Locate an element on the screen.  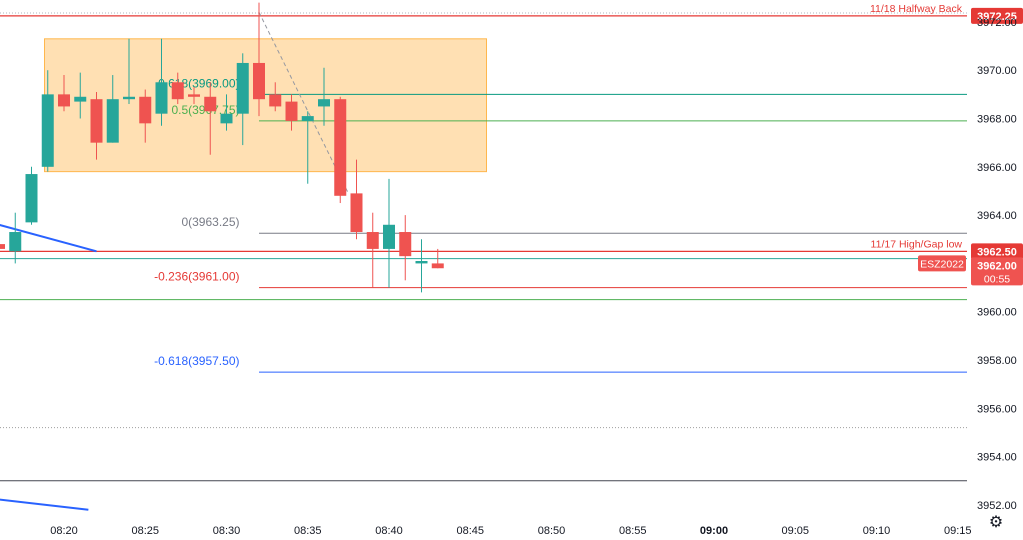
x-tick-label: 08:35 is located at coordinates (308, 531).